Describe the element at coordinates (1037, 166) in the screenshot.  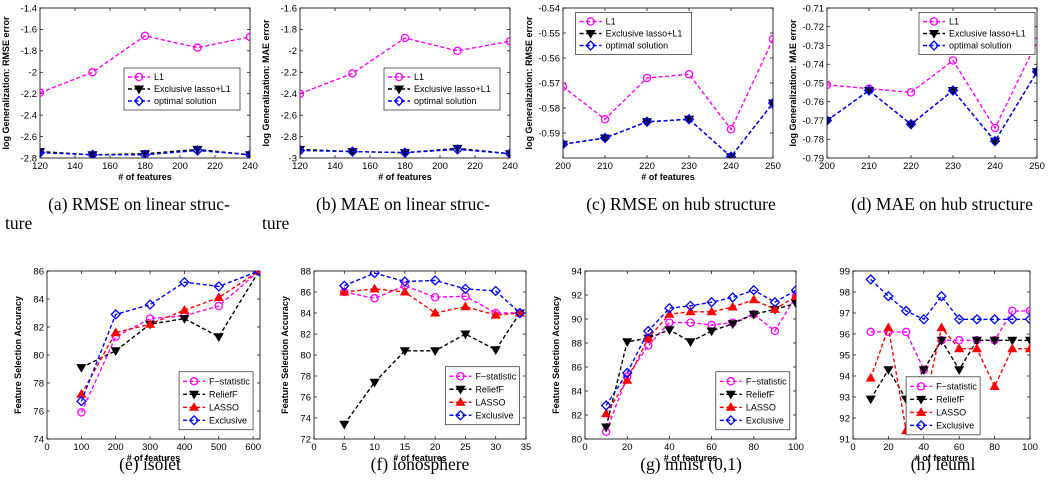
I see `x-tick-label: 250` at that location.